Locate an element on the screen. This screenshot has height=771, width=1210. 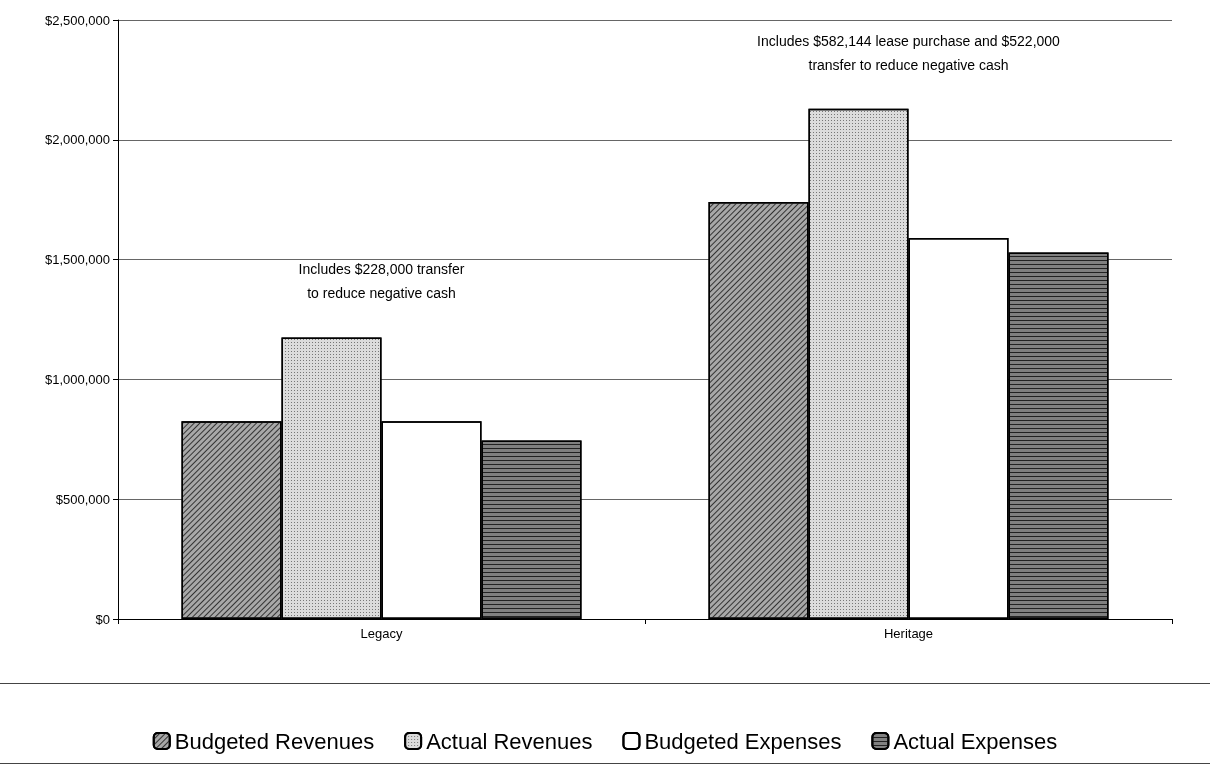
legend-label: Actual Expenses is located at coordinates (975, 741).